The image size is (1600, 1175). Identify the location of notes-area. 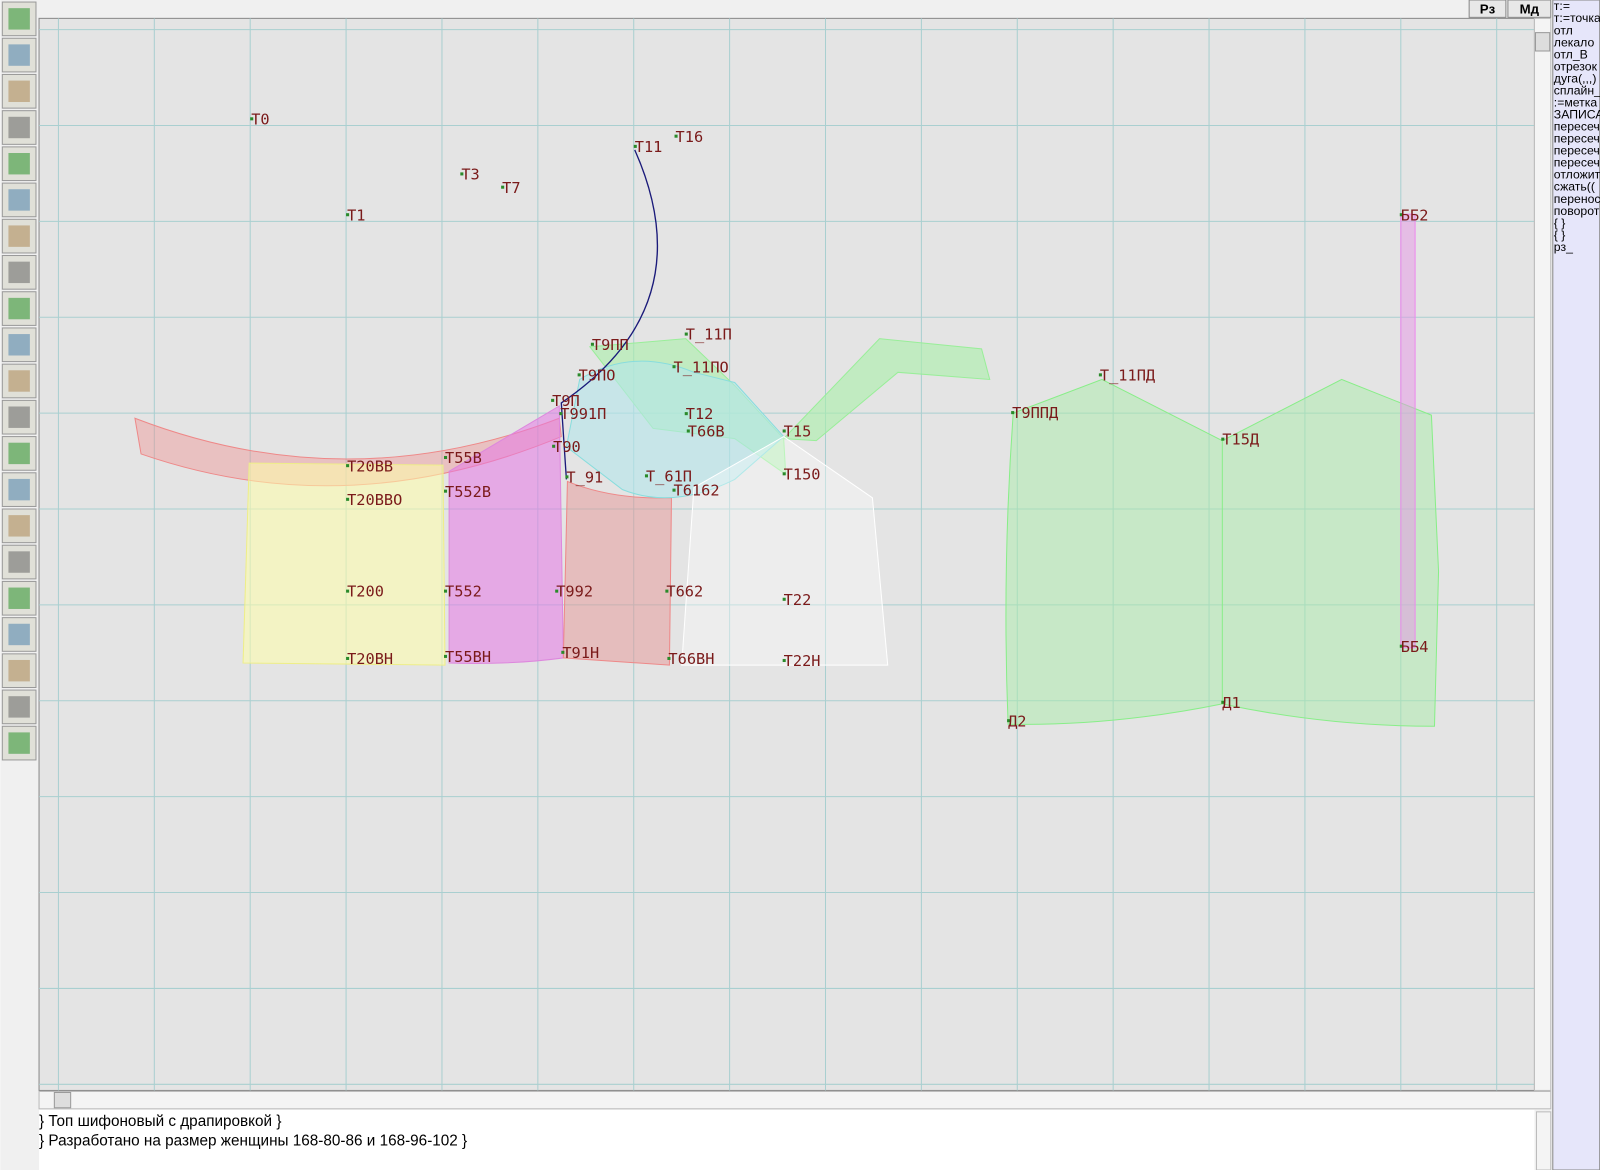
(787, 1139).